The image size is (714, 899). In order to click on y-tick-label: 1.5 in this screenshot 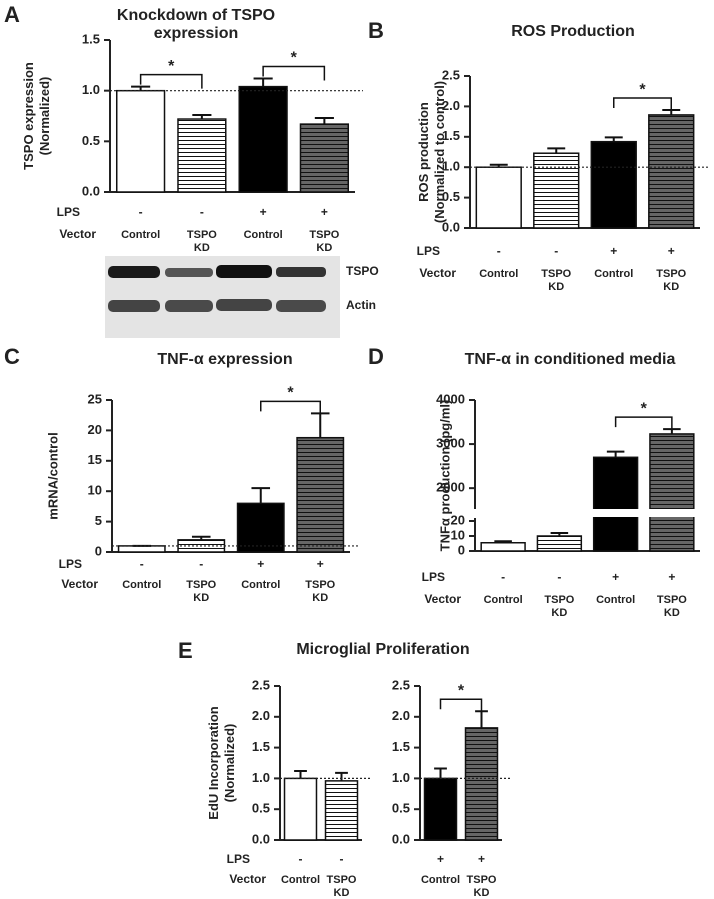, I will do `click(261, 746)`.